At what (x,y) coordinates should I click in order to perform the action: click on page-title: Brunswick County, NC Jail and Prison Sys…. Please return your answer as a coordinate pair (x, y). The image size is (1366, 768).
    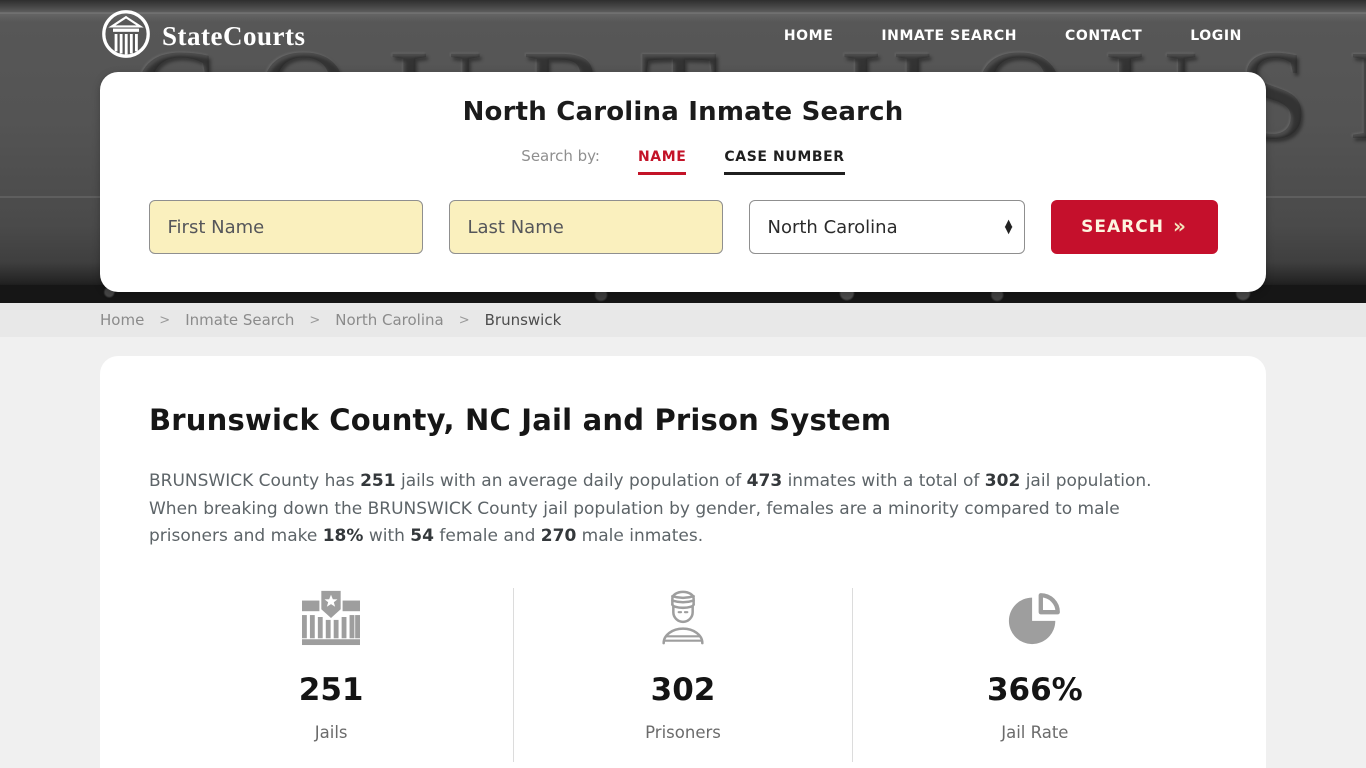
    Looking at the image, I should click on (520, 420).